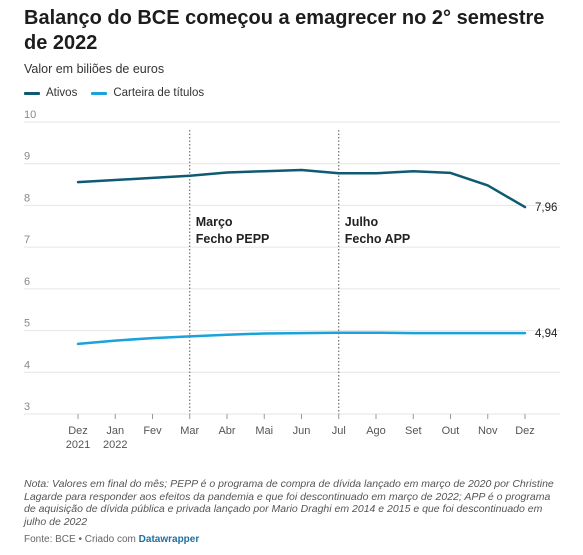  I want to click on chart-legend: Ativos Carteira de títulos, so click(121, 93).